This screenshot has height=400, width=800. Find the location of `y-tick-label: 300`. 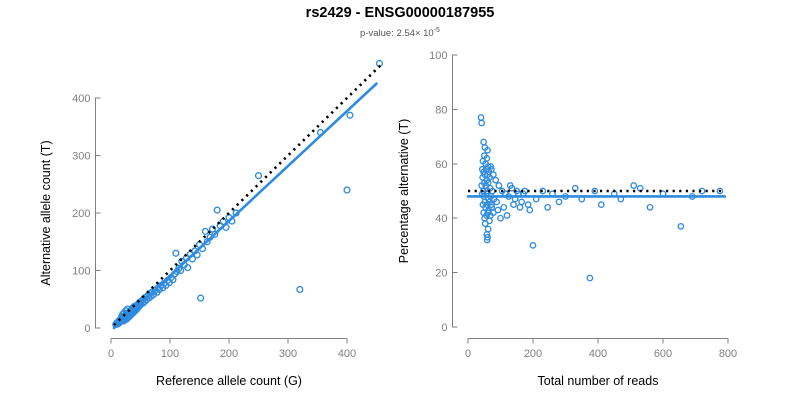

y-tick-label: 300 is located at coordinates (81, 157).